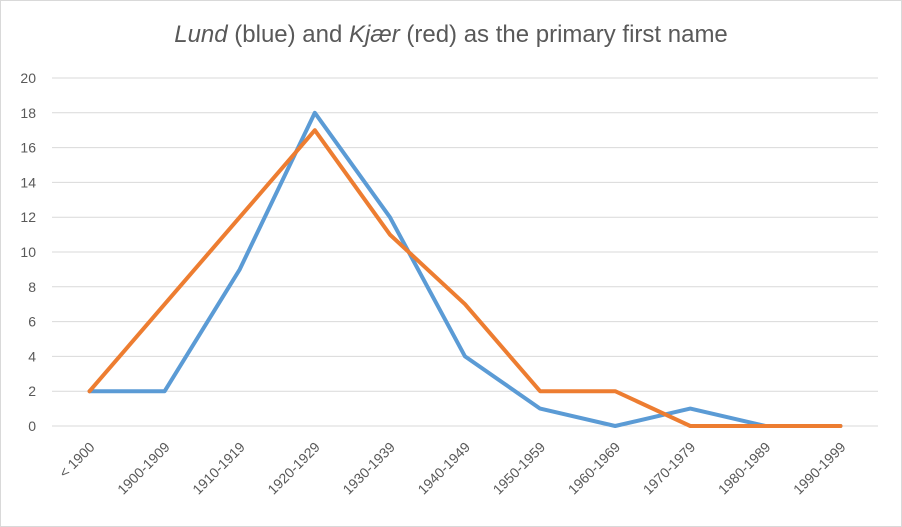  I want to click on y-tick-label: 4, so click(32, 356).